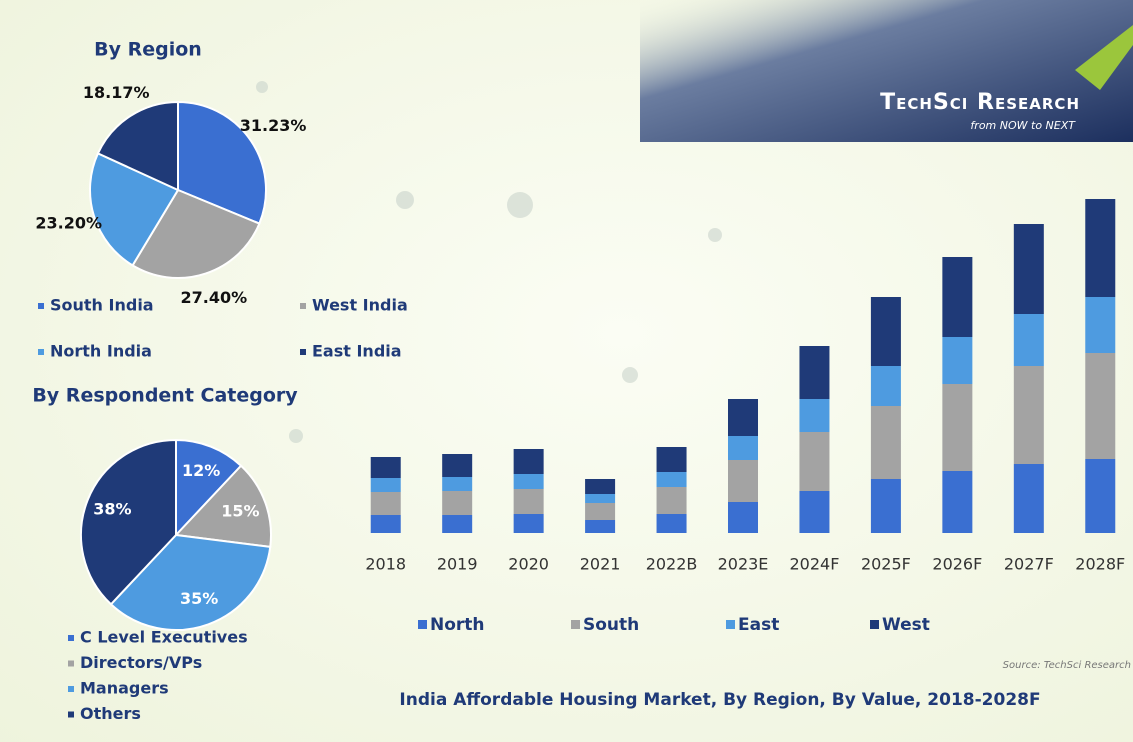 Image resolution: width=1133 pixels, height=742 pixels. Describe the element at coordinates (240, 510) in the screenshot. I see `pie-label: 15%` at that location.